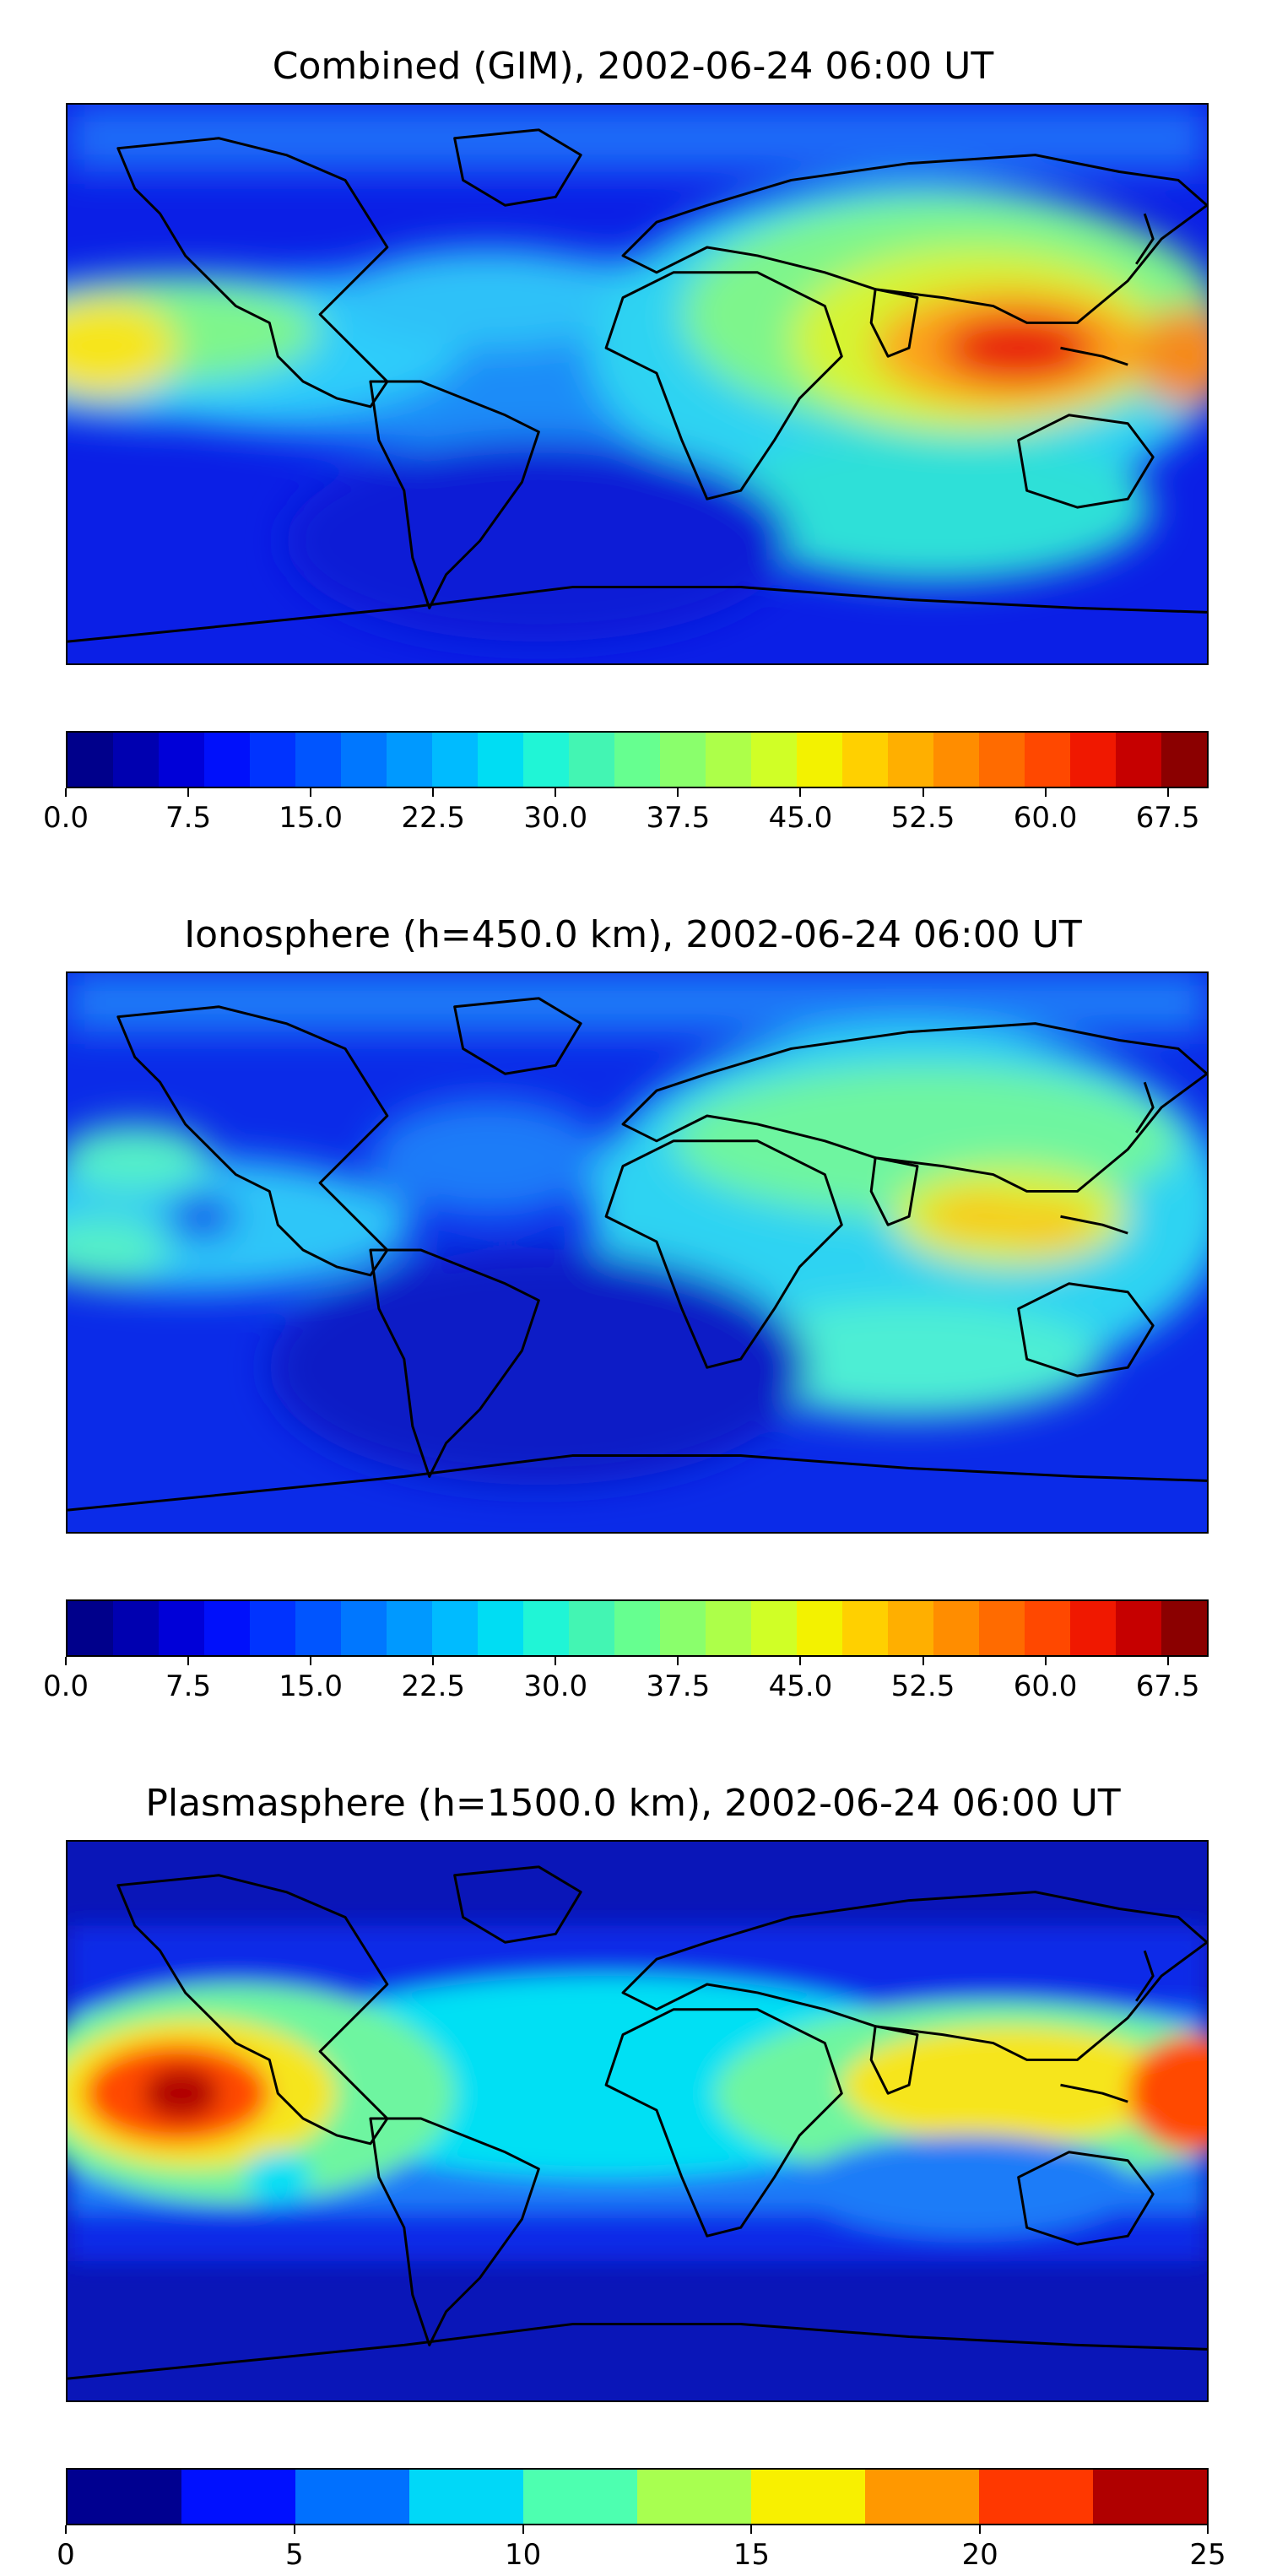 This screenshot has height=2576, width=1266. I want to click on colorbar-tick-label: 25, so click(1207, 2555).